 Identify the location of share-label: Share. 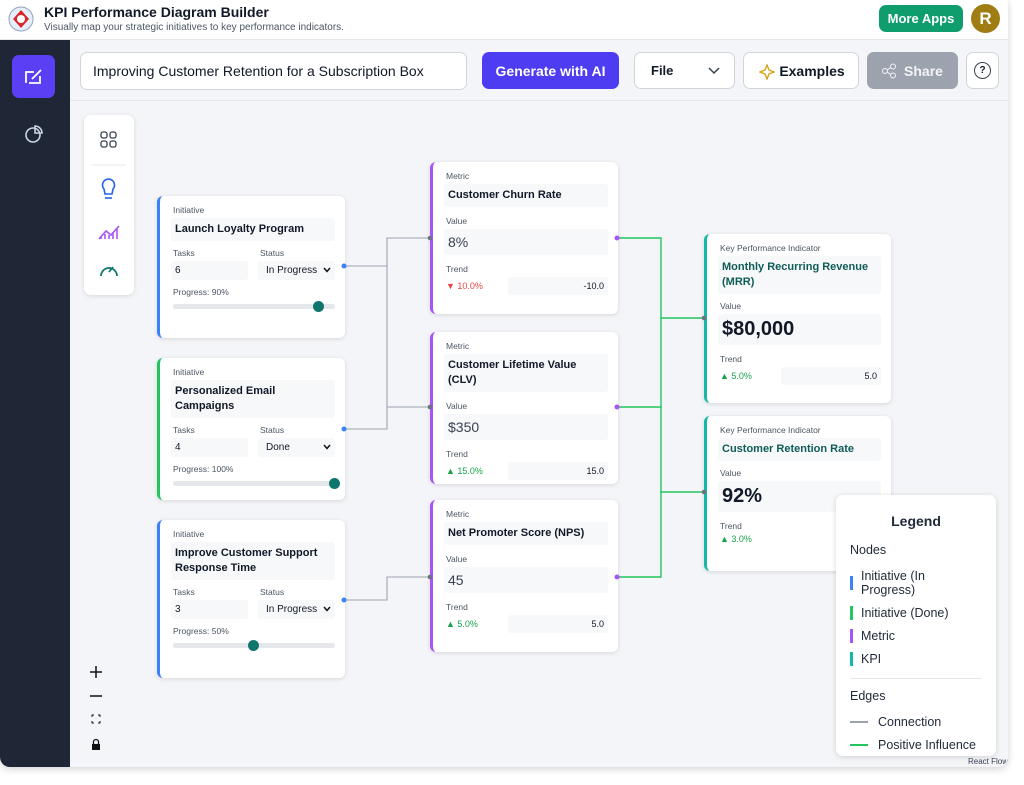
(923, 70).